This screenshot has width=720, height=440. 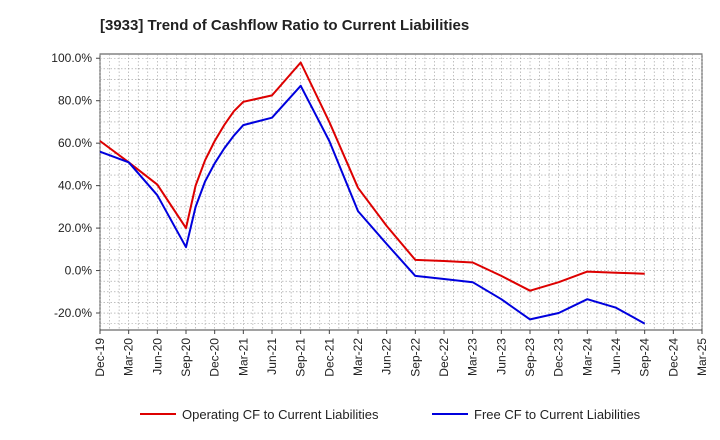 I want to click on x-tick-label: Dec-21, so click(x=329, y=357).